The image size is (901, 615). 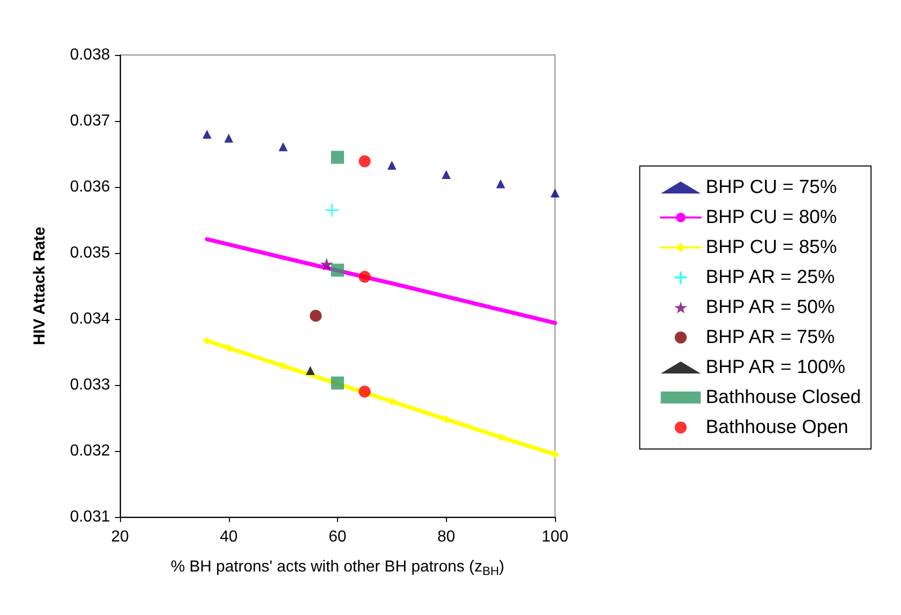 What do you see at coordinates (337, 537) in the screenshot?
I see `x-tick-label: 60` at bounding box center [337, 537].